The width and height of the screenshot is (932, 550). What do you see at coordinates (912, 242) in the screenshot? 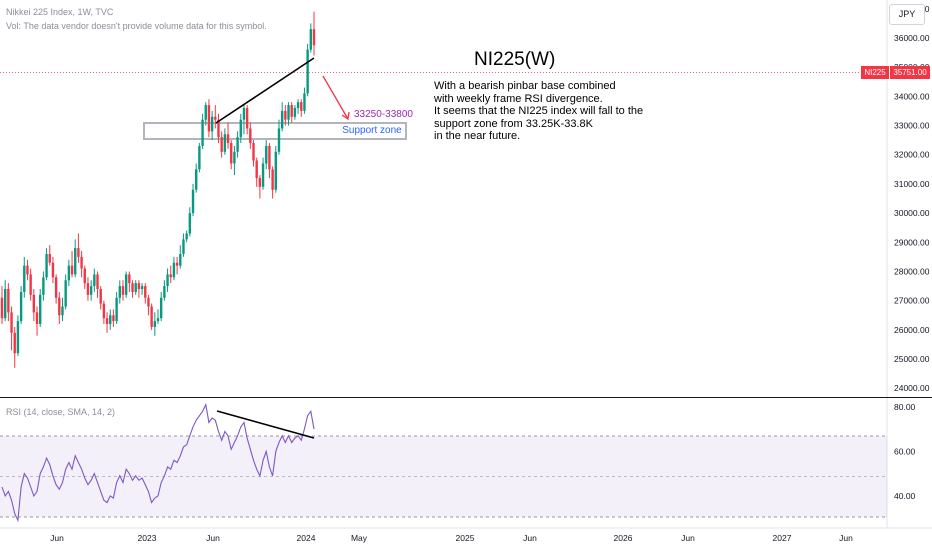
I see `price-tick-label: 29000.00` at bounding box center [912, 242].